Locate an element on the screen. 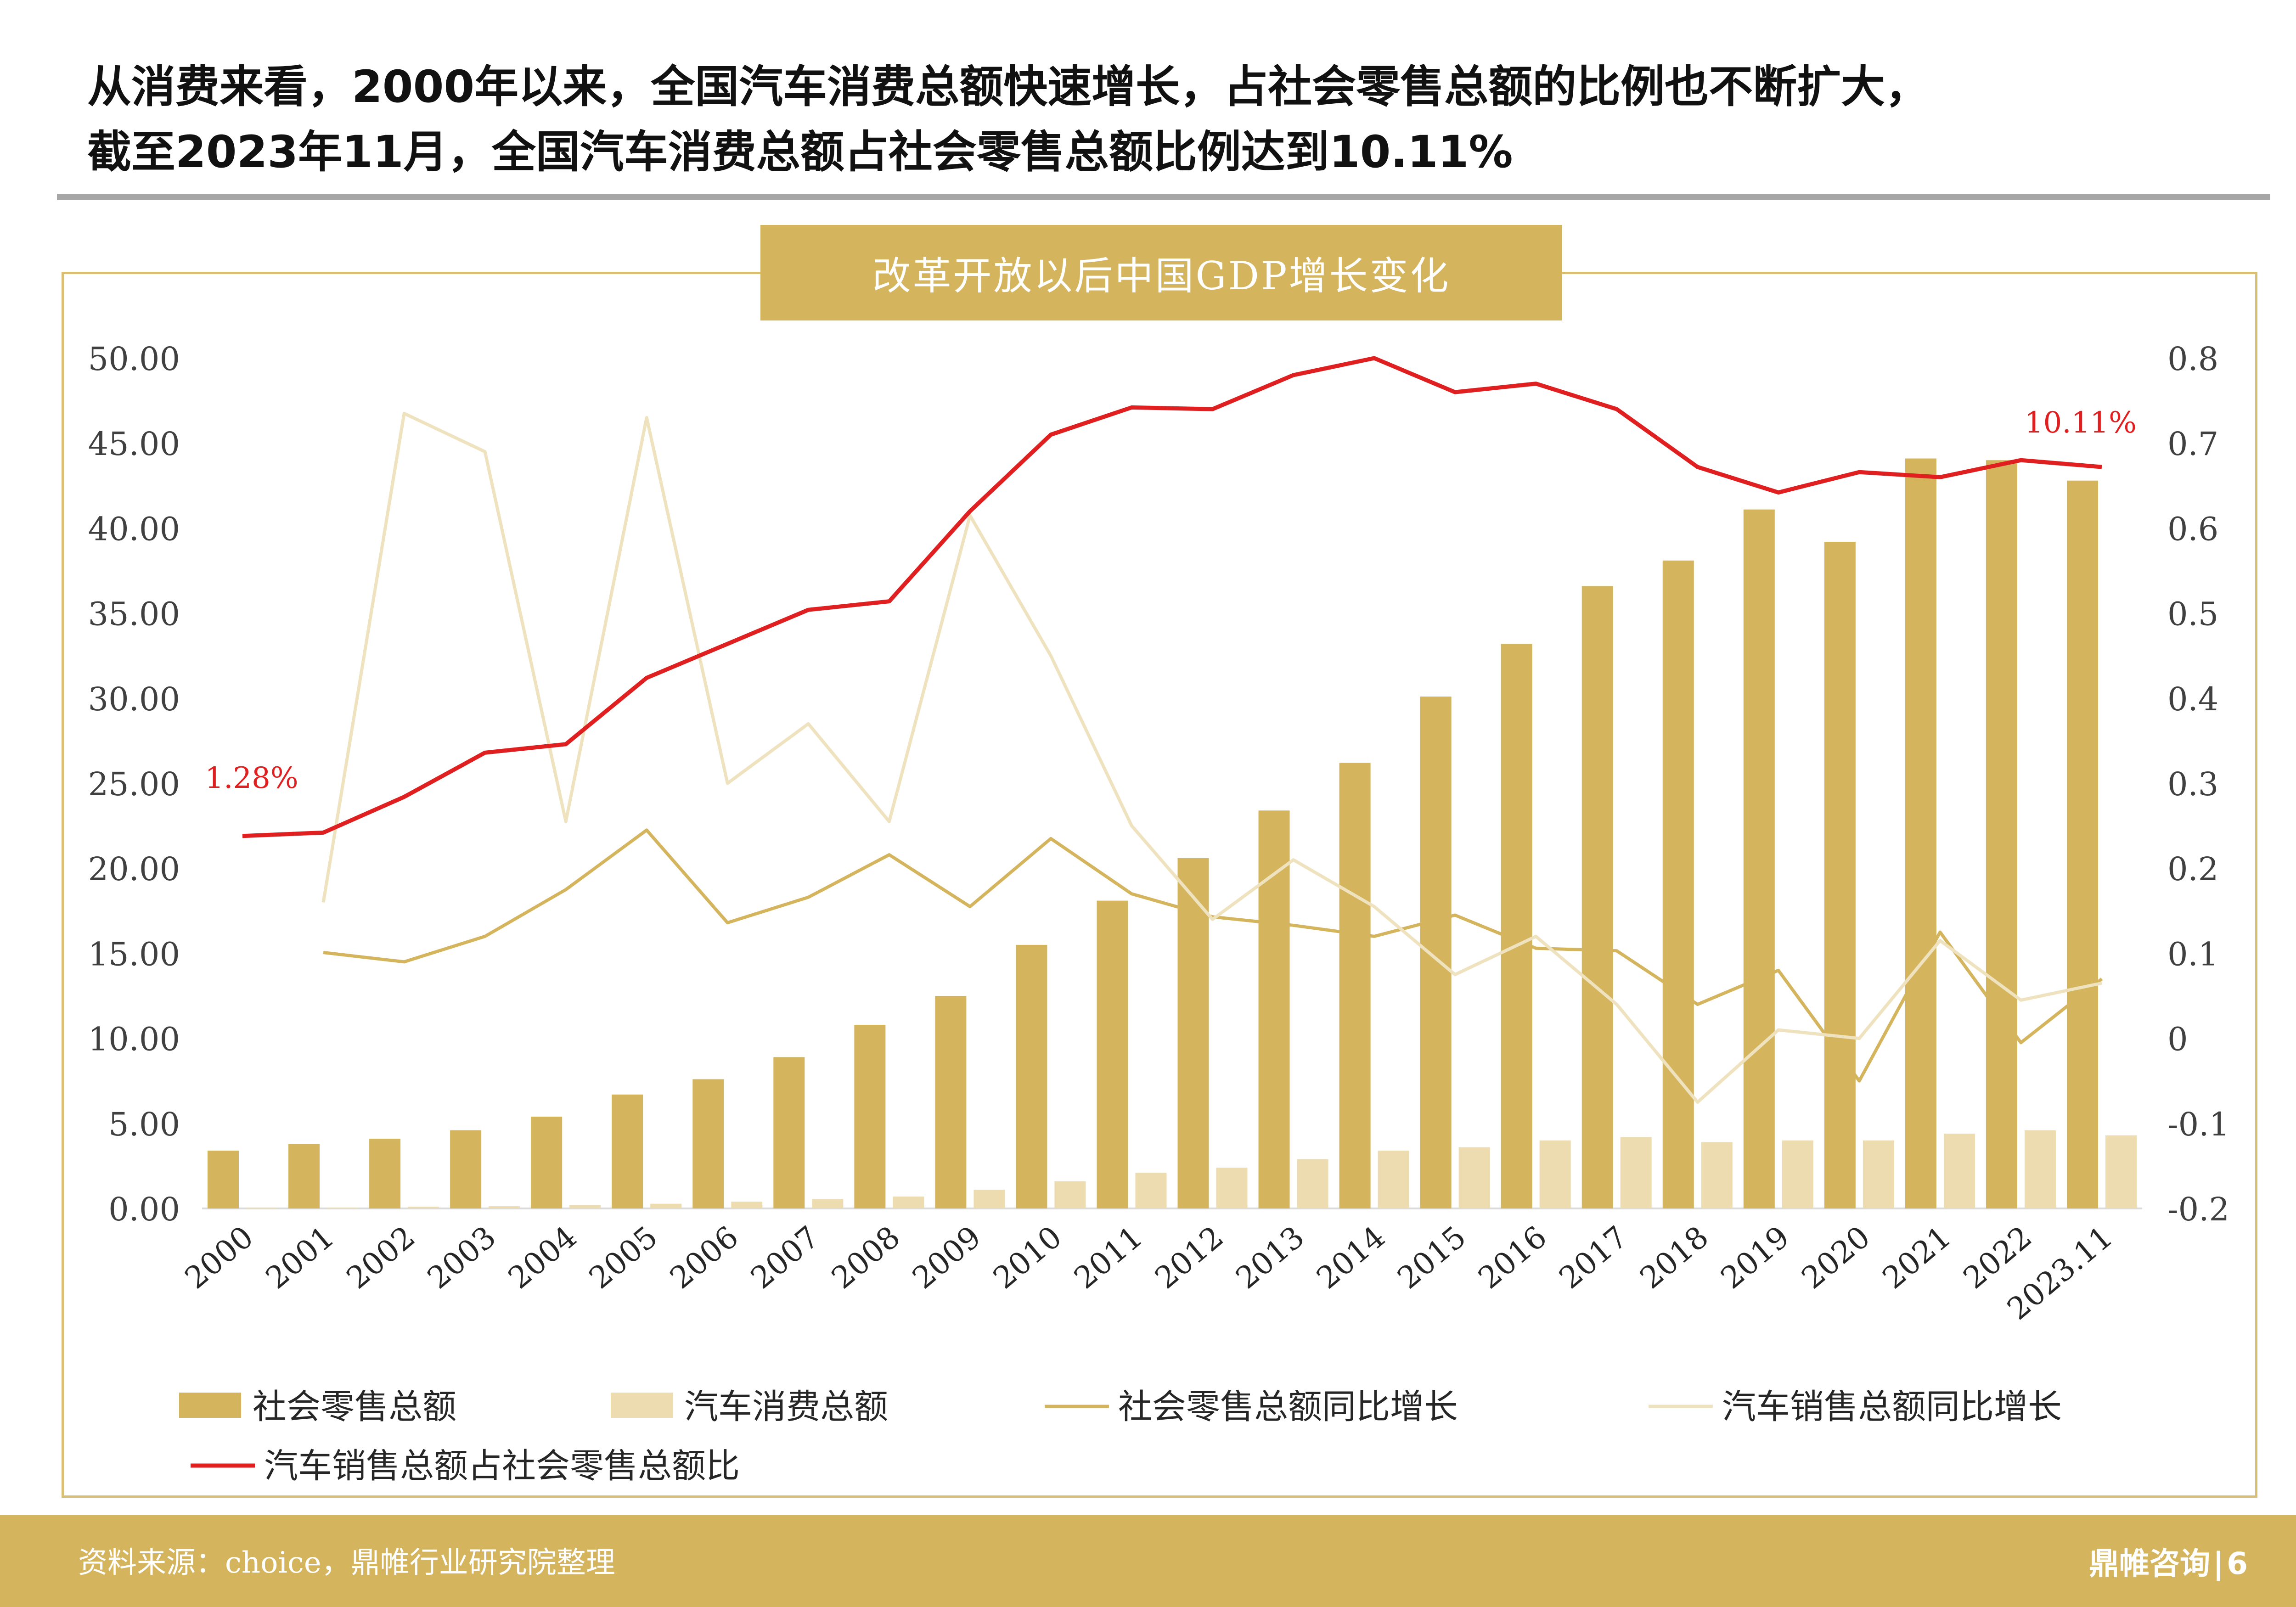 The height and width of the screenshot is (1607, 2296). y-right-tick-label: -0.2 is located at coordinates (2198, 1209).